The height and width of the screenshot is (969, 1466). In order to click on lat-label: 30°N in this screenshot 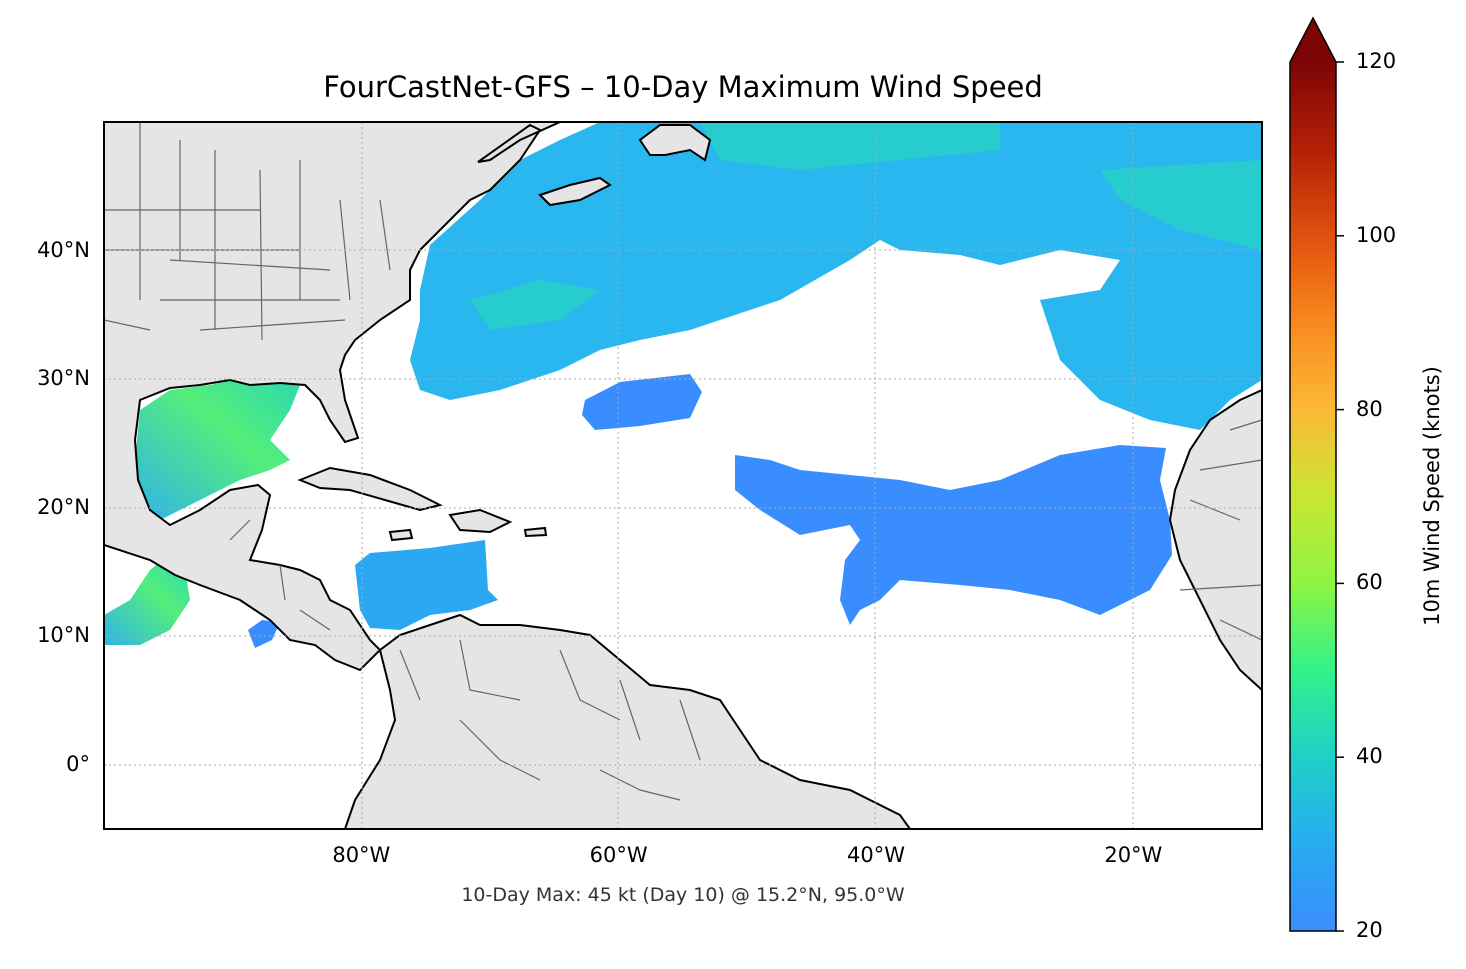, I will do `click(63, 378)`.